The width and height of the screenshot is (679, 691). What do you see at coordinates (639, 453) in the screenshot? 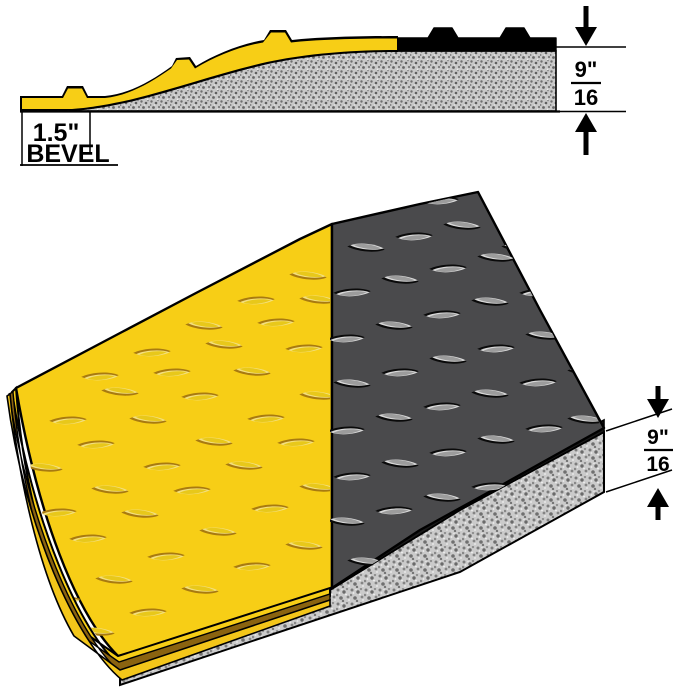
I see `thickness-callout-perspective: 9" 16` at bounding box center [639, 453].